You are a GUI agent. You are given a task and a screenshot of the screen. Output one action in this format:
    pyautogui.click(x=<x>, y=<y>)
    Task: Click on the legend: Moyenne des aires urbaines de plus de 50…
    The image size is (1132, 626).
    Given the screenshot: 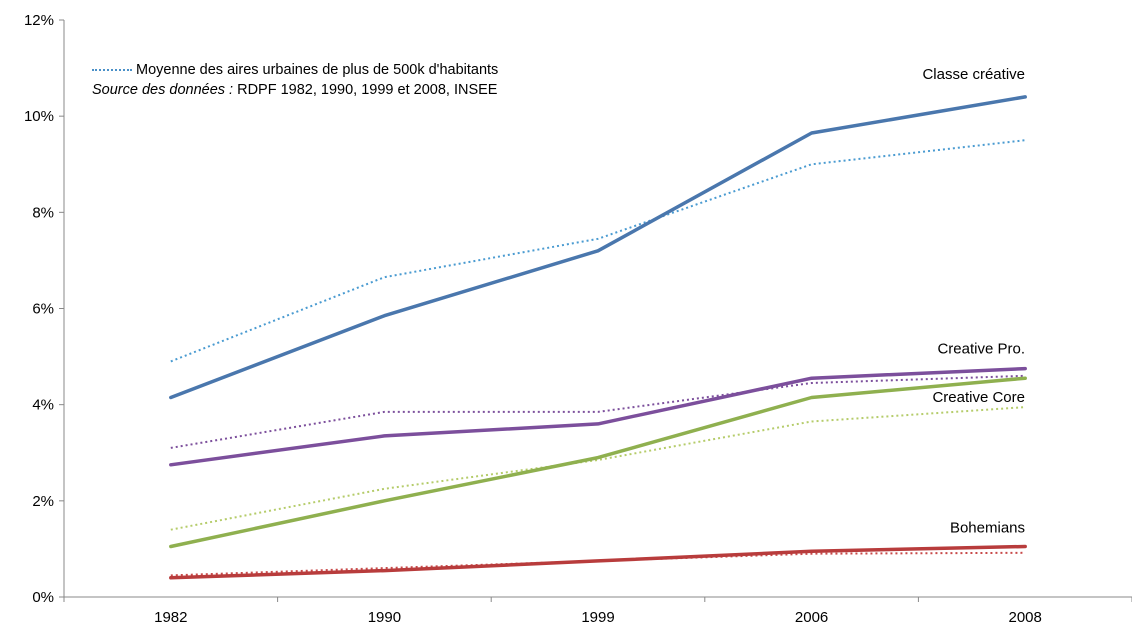 What is the action you would take?
    pyautogui.click(x=295, y=80)
    